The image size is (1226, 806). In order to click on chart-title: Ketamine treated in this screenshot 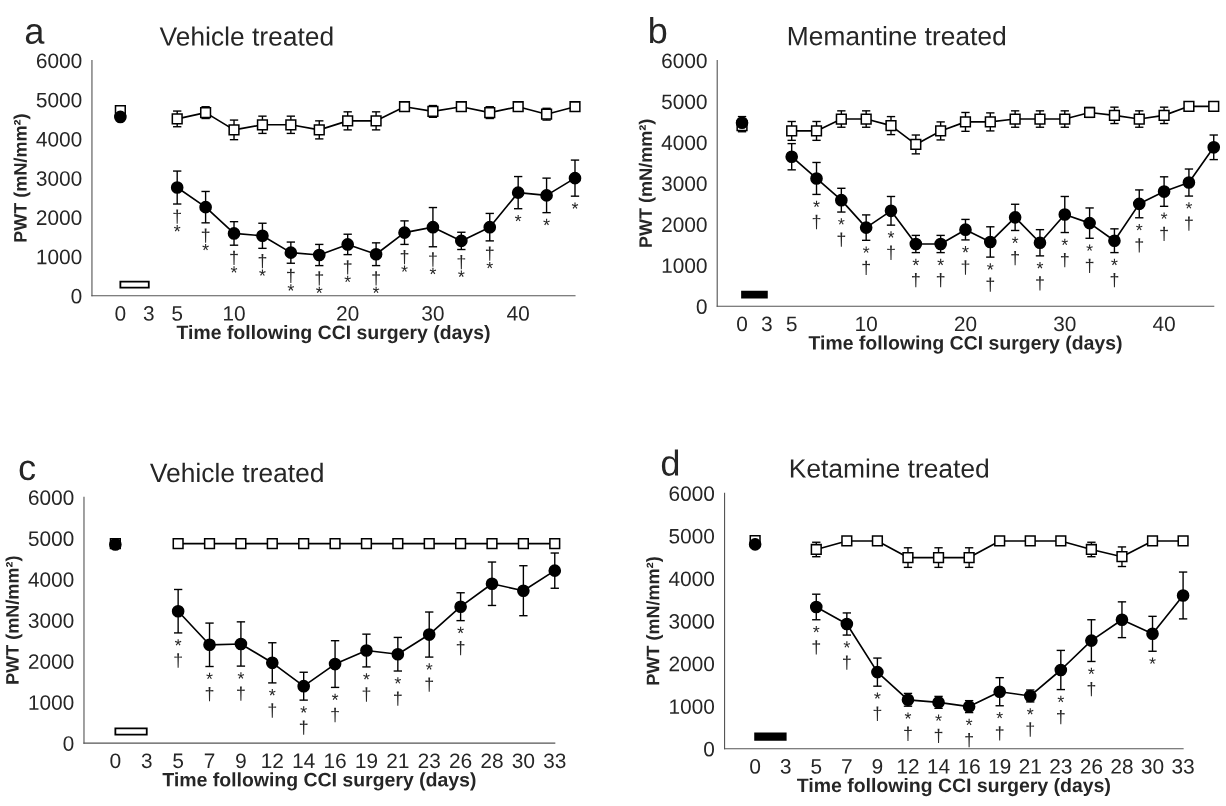, I will do `click(889, 468)`.